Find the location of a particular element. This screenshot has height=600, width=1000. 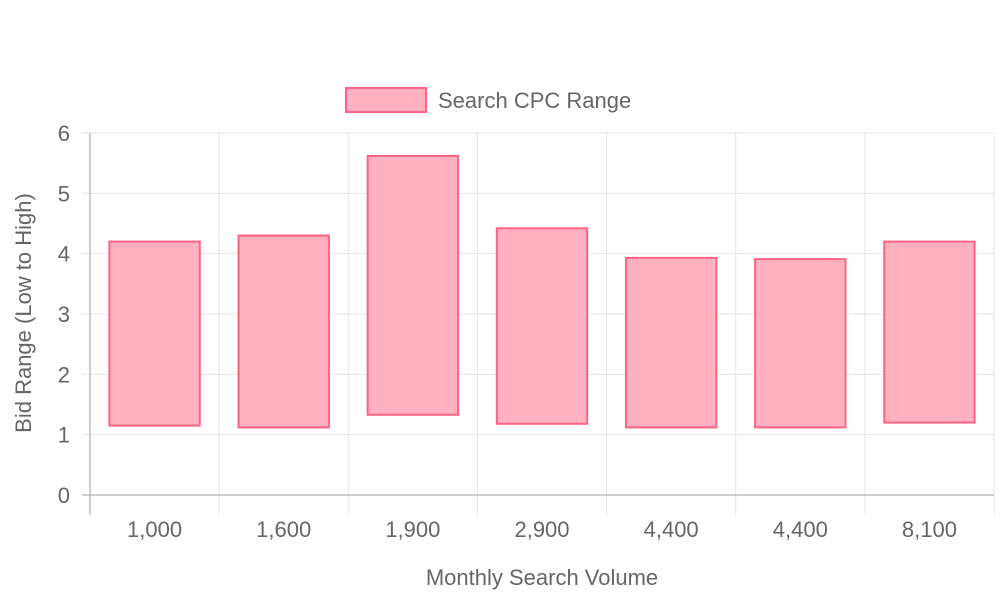

y-tick-label: 1 is located at coordinates (64, 435).